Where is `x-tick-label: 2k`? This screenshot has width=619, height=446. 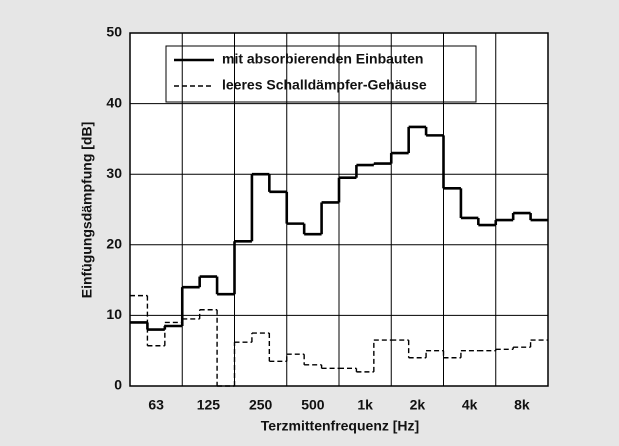
x-tick-label: 2k is located at coordinates (418, 405).